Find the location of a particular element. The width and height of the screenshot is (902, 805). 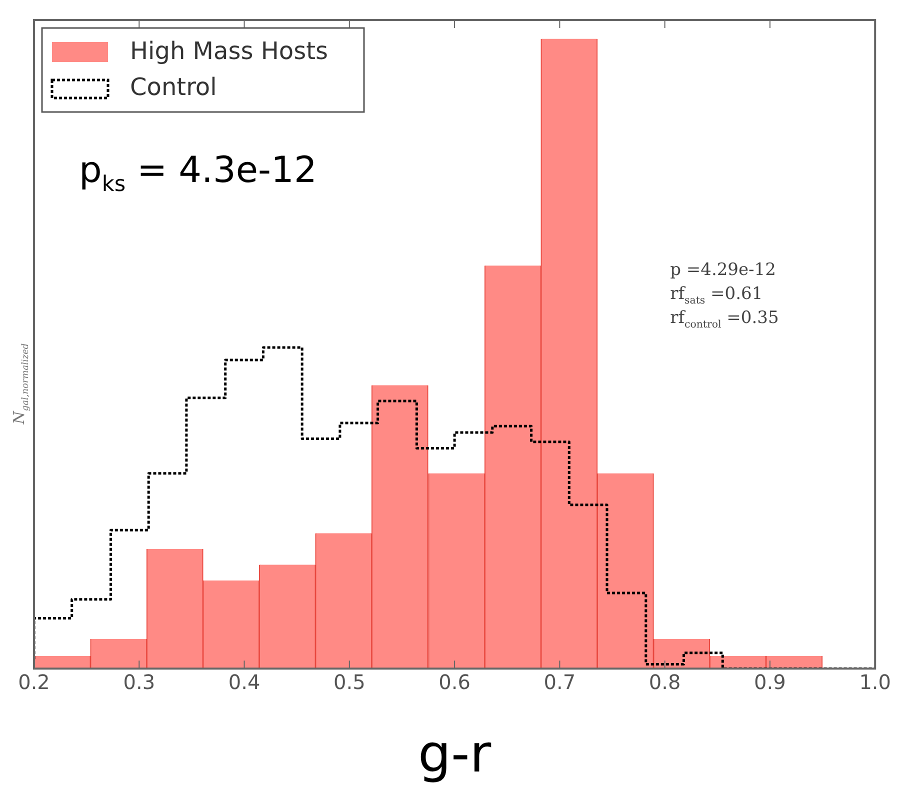

legend-label: High Mass Hosts is located at coordinates (229, 51).